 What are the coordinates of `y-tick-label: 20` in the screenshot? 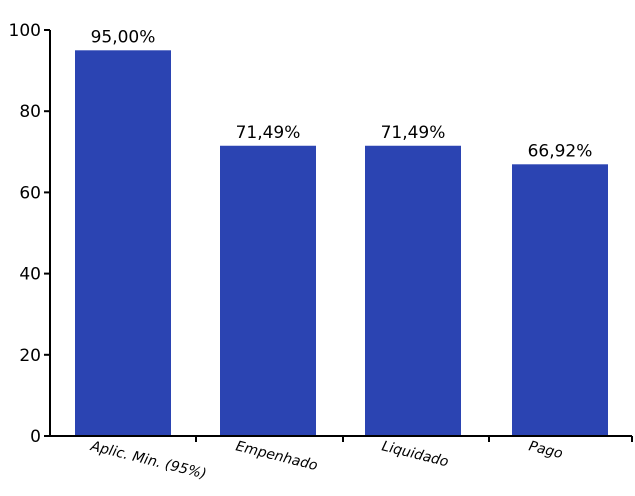 It's located at (30, 356).